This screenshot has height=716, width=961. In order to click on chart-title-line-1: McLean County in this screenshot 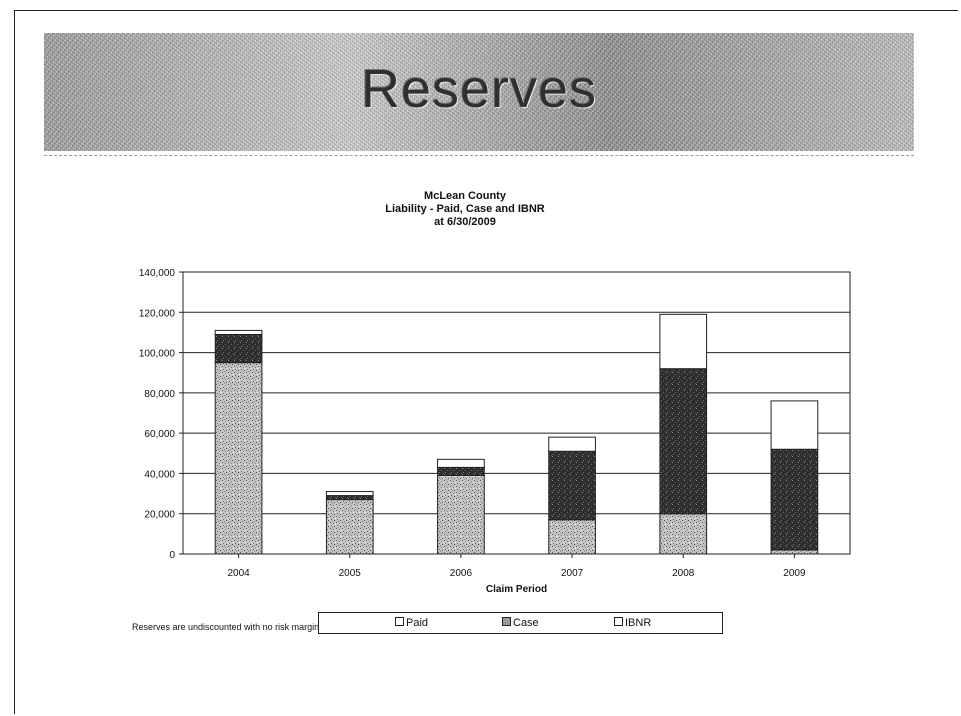, I will do `click(465, 196)`.